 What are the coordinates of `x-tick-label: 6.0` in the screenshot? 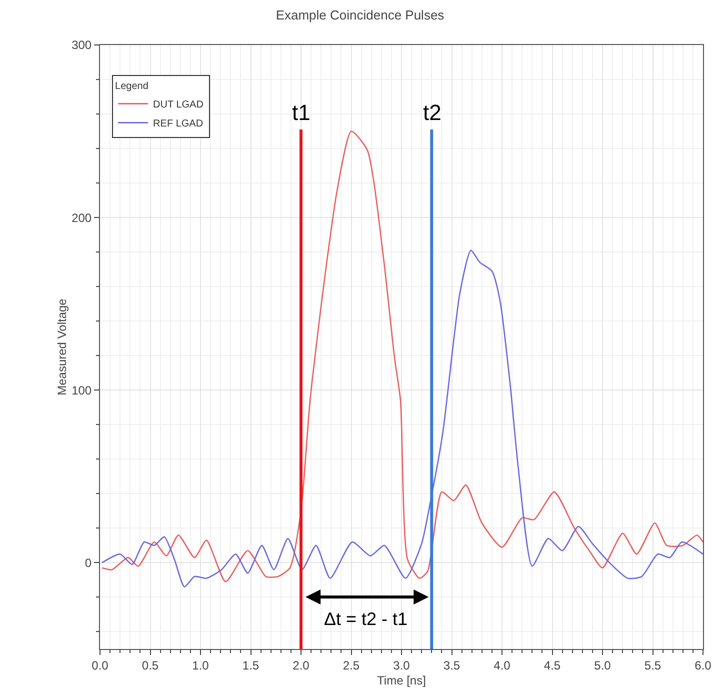 It's located at (703, 665).